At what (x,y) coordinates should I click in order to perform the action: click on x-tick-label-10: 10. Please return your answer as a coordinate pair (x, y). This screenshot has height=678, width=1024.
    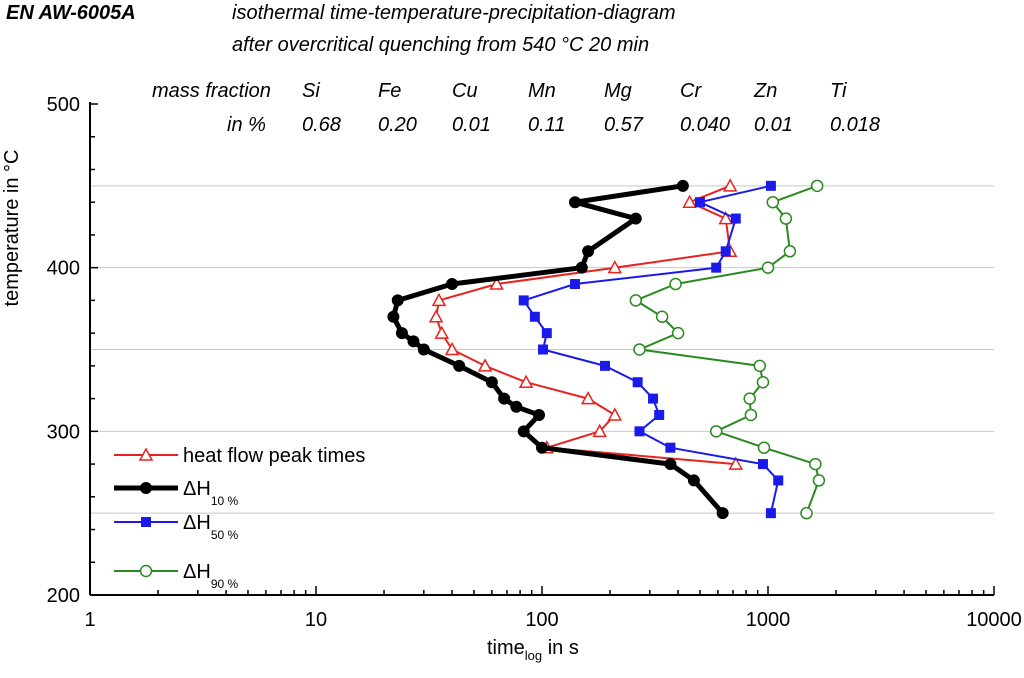
    Looking at the image, I should click on (316, 620).